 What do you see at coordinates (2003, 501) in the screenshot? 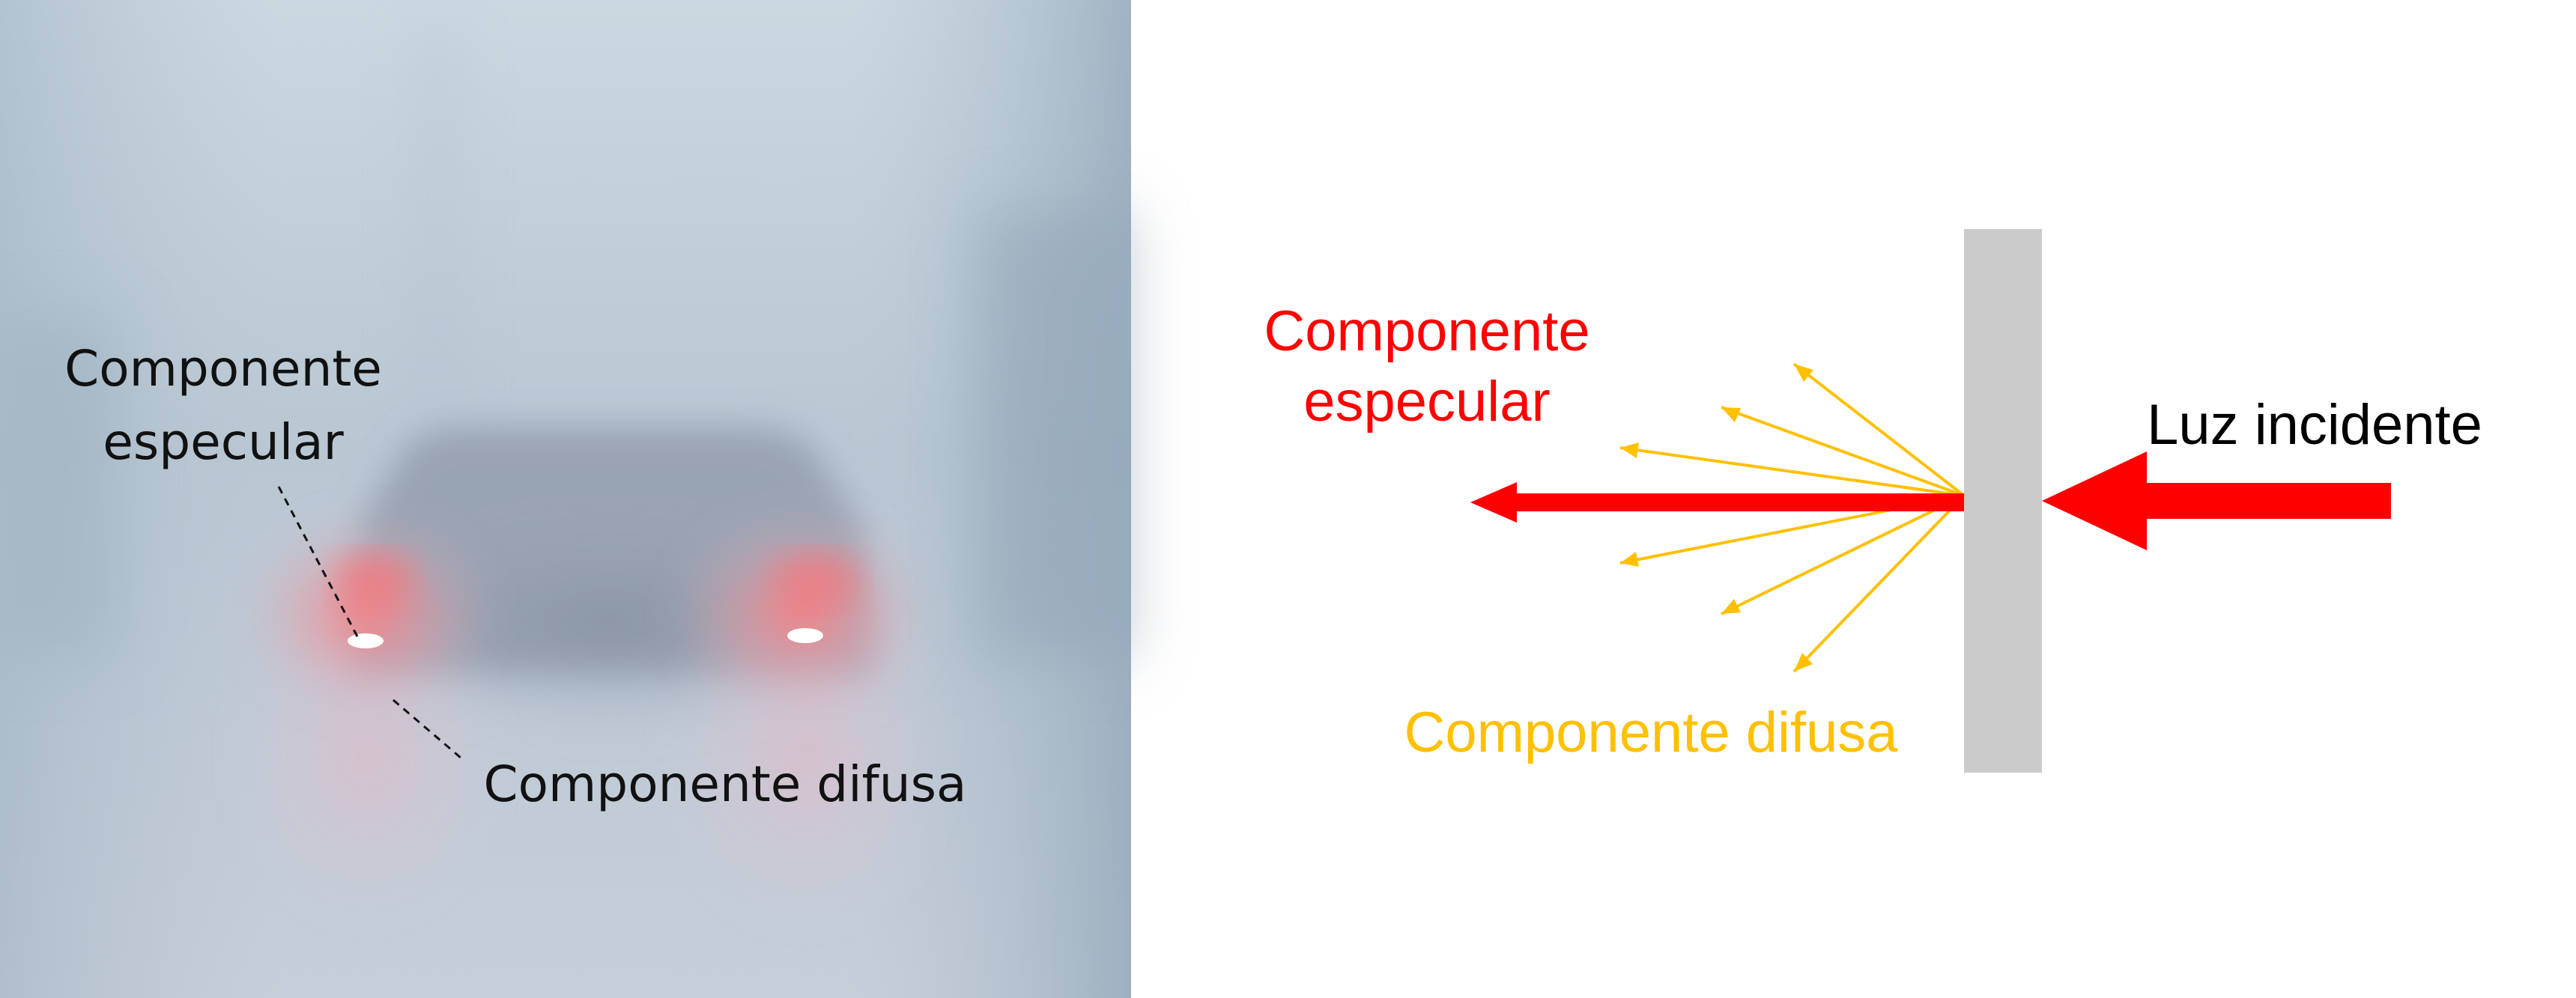
I see `reflecting-surface` at bounding box center [2003, 501].